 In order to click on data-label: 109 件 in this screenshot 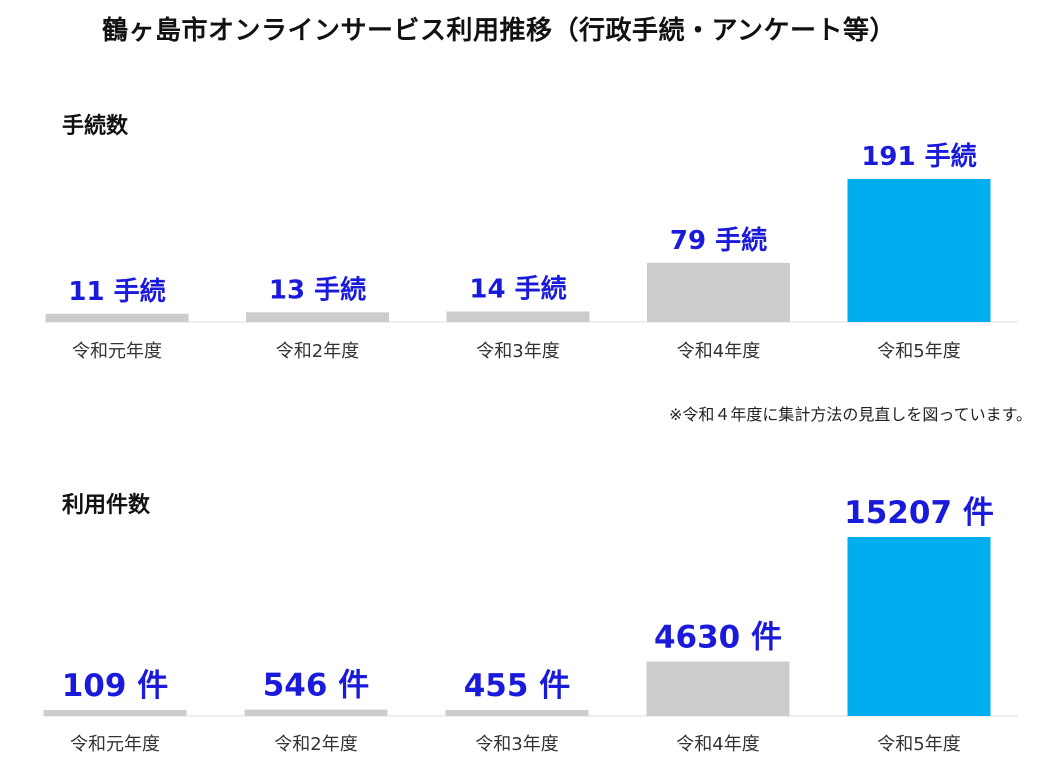, I will do `click(115, 686)`.